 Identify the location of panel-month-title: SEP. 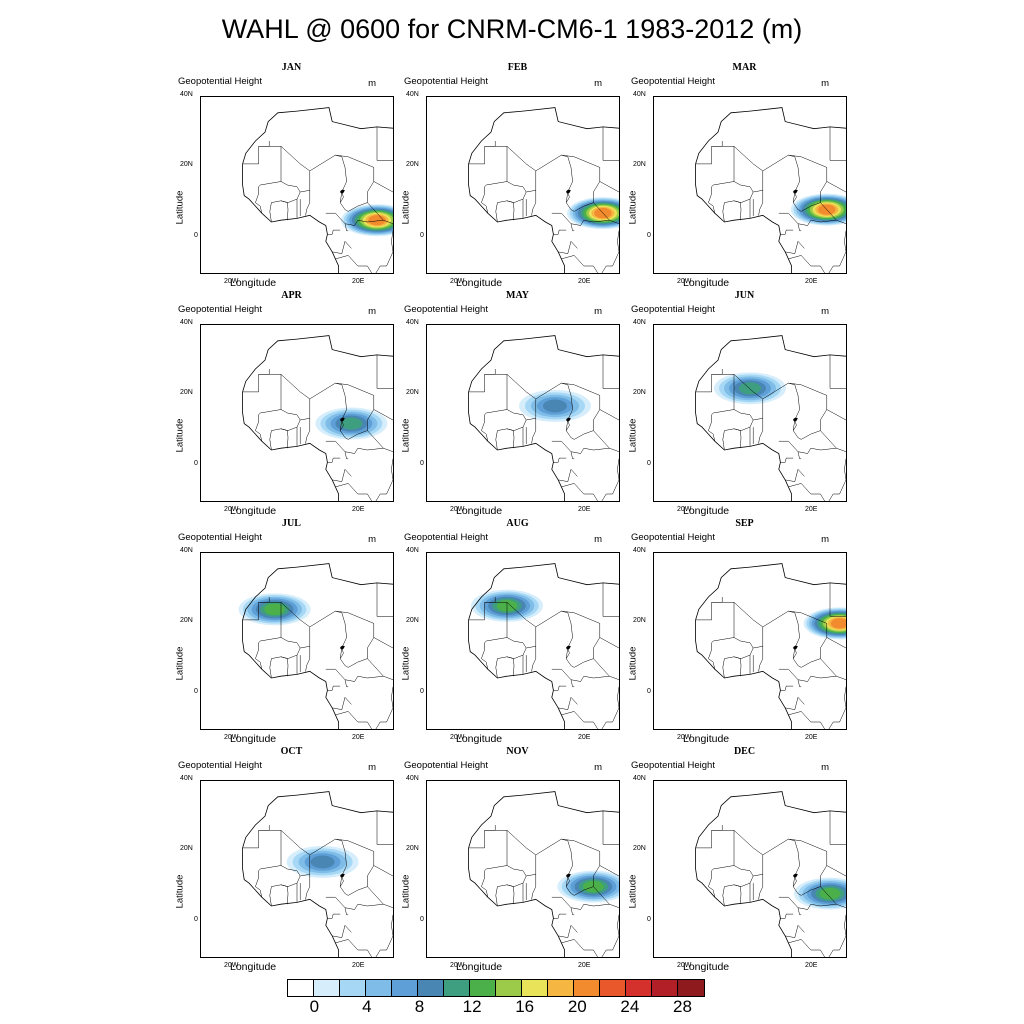
(744, 523).